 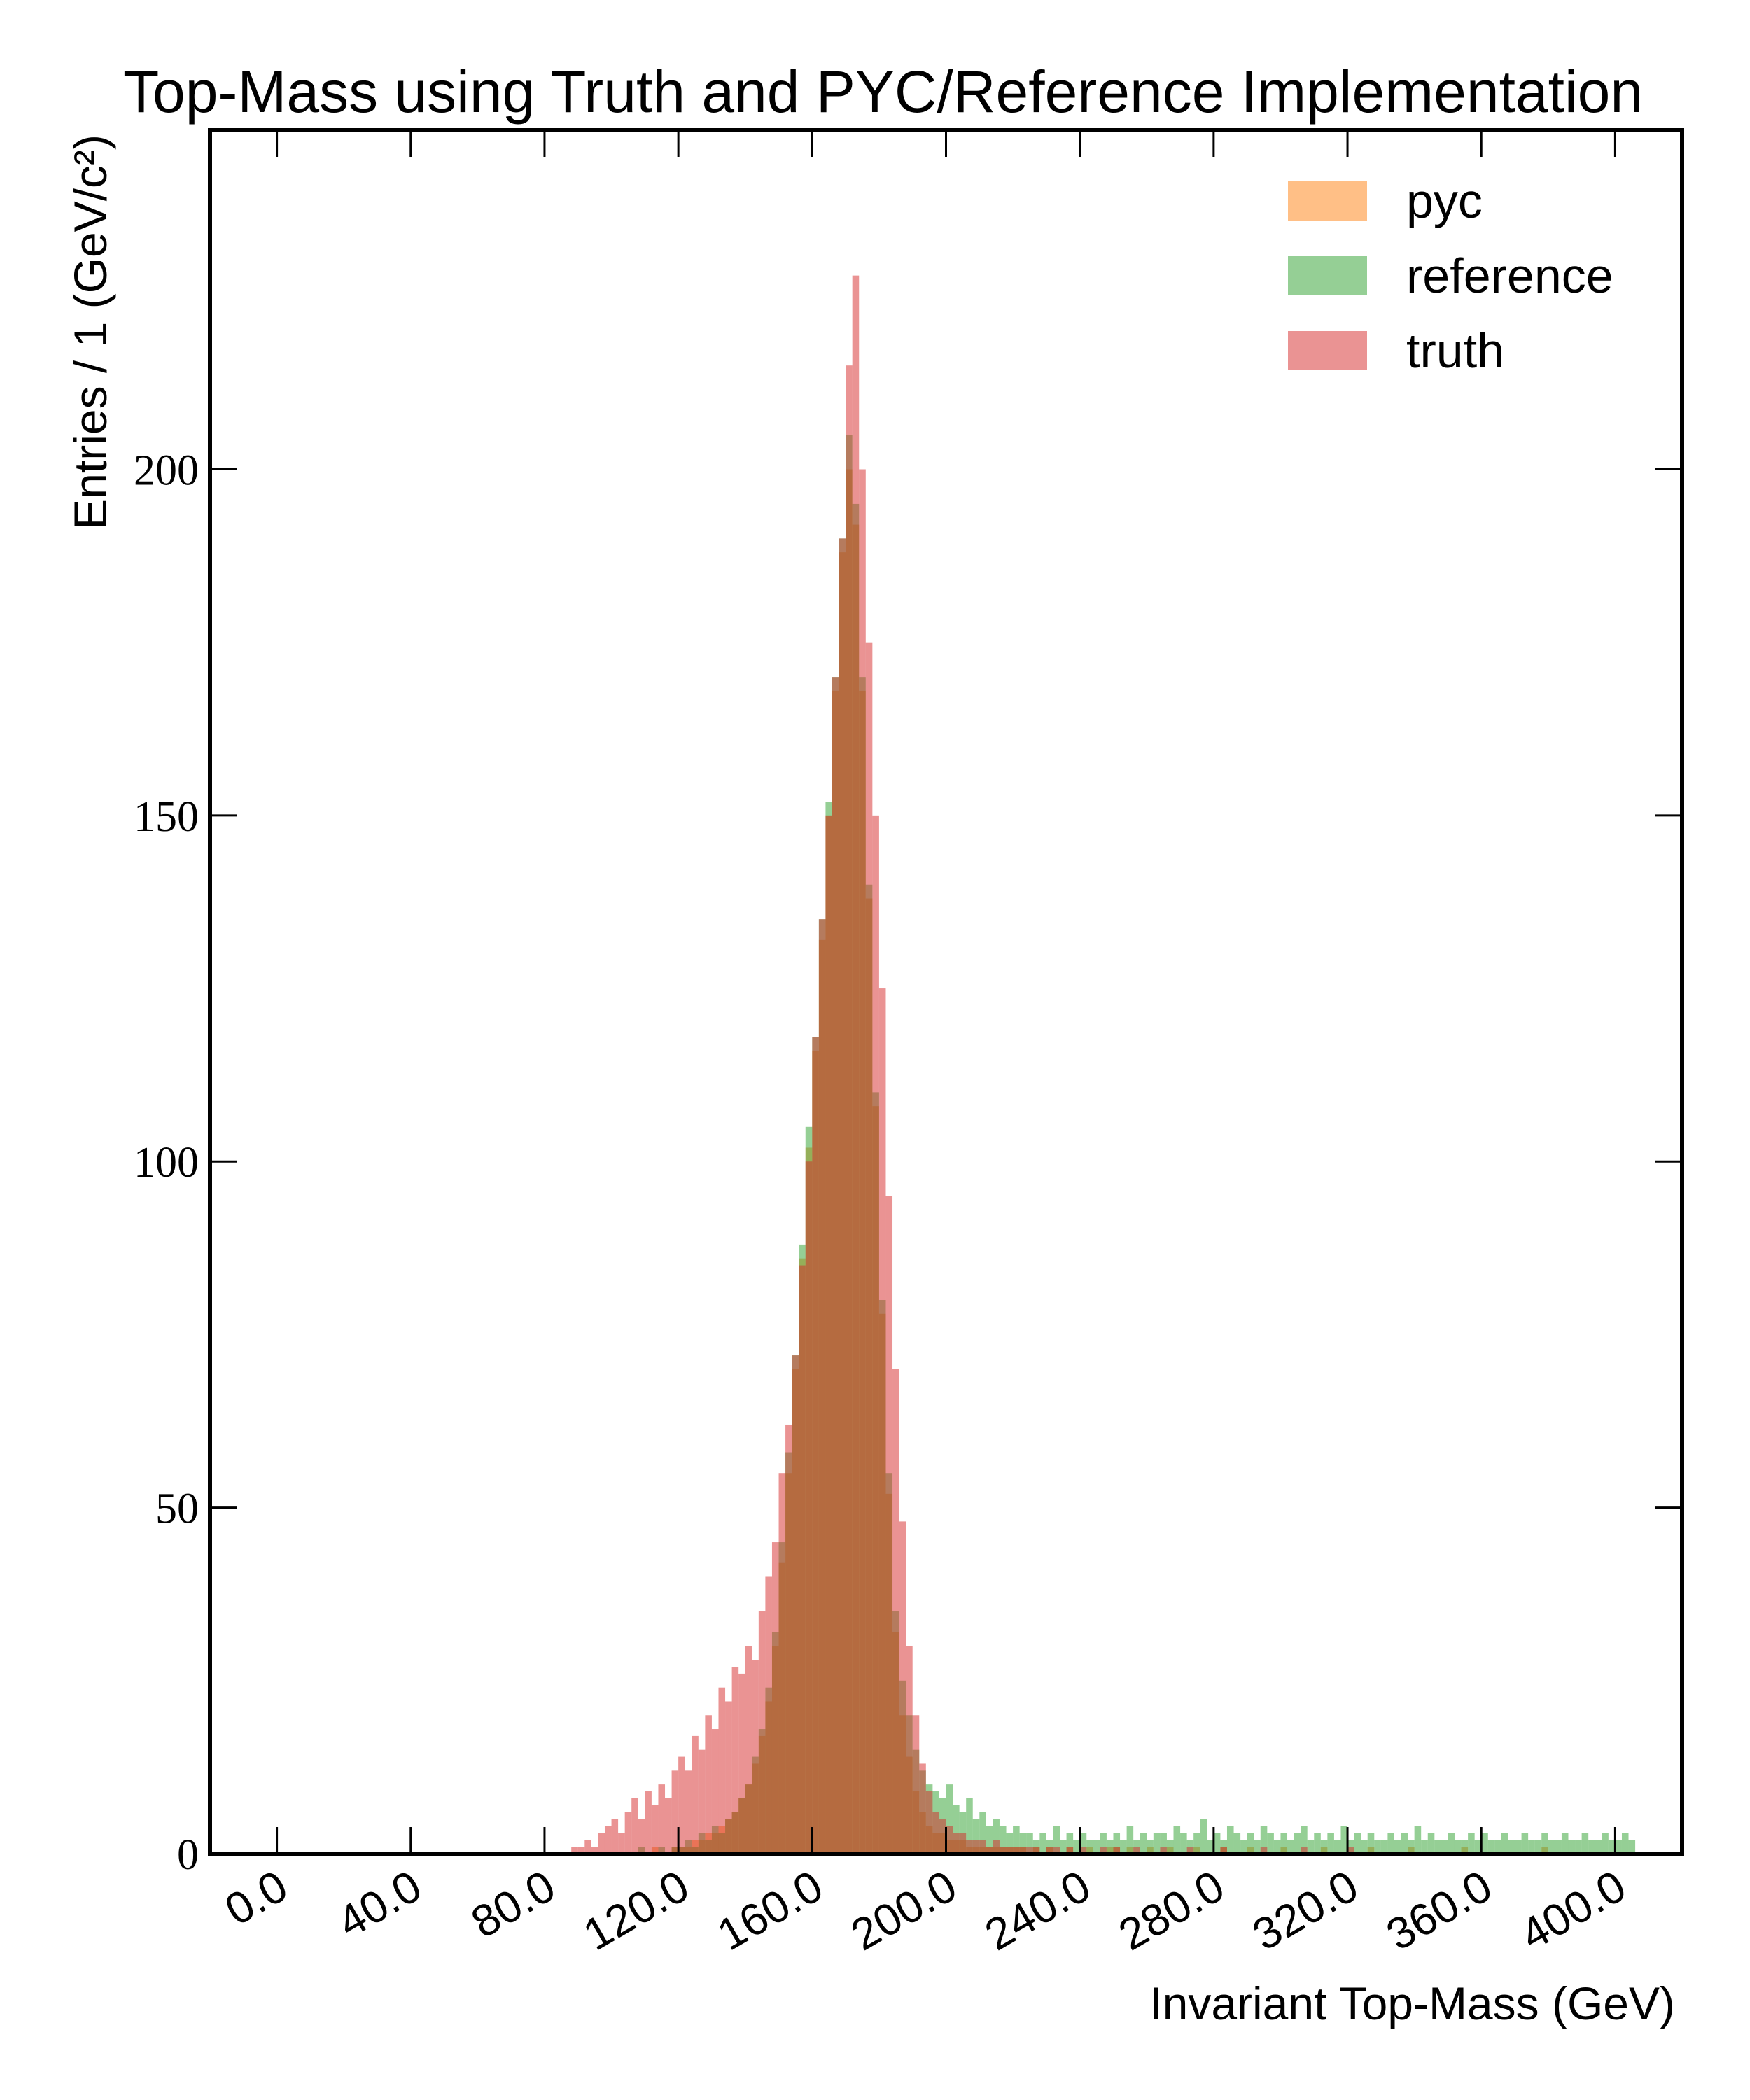 I want to click on y-tick-label: 150, so click(x=166, y=817).